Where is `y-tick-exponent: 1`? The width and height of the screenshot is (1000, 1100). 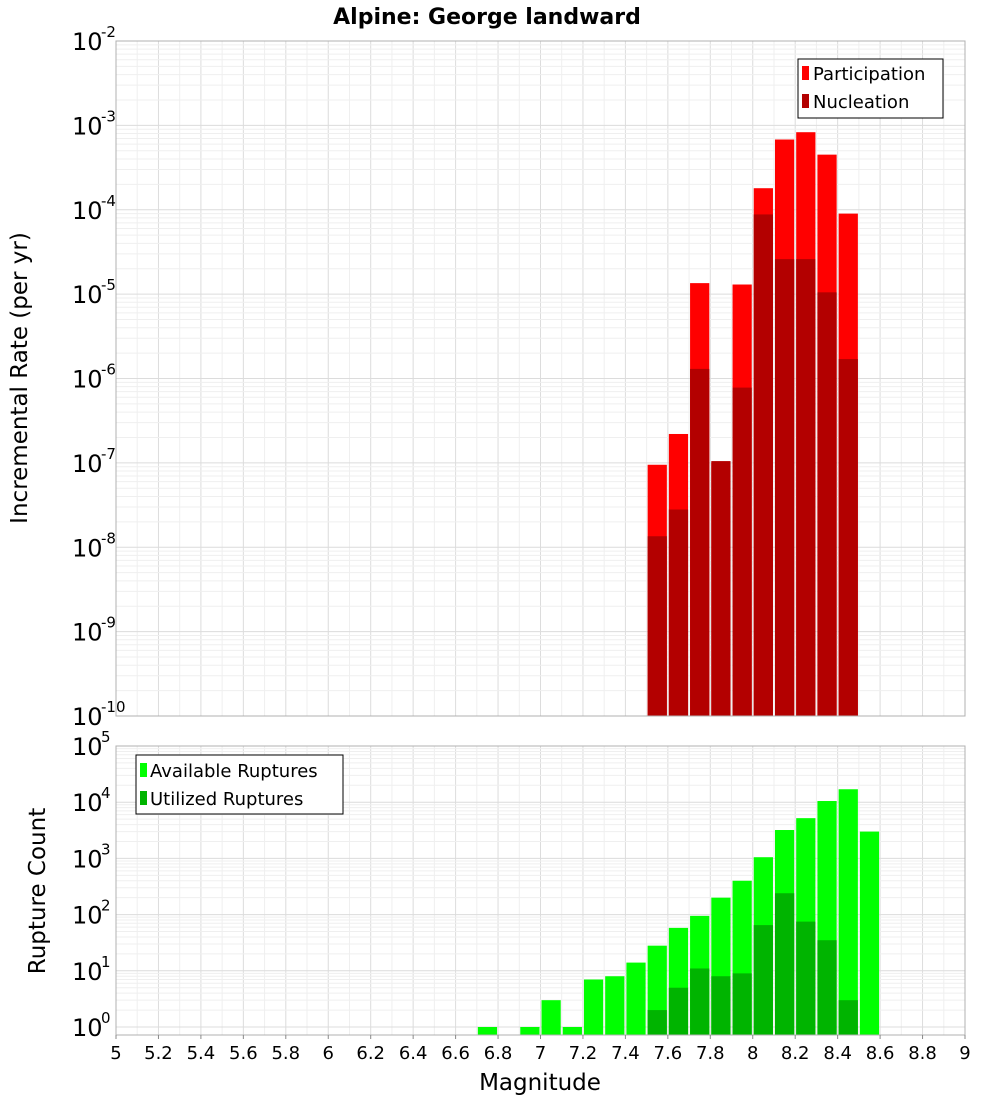
y-tick-exponent: 1 is located at coordinates (106, 962).